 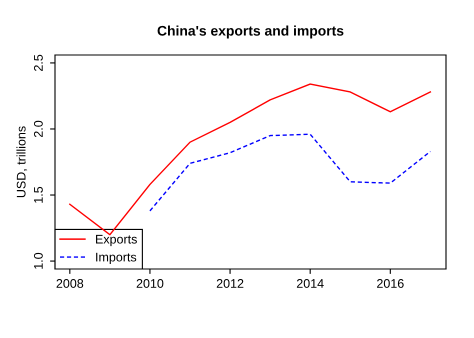 What do you see at coordinates (150, 283) in the screenshot?
I see `x-tick-label: 2010` at bounding box center [150, 283].